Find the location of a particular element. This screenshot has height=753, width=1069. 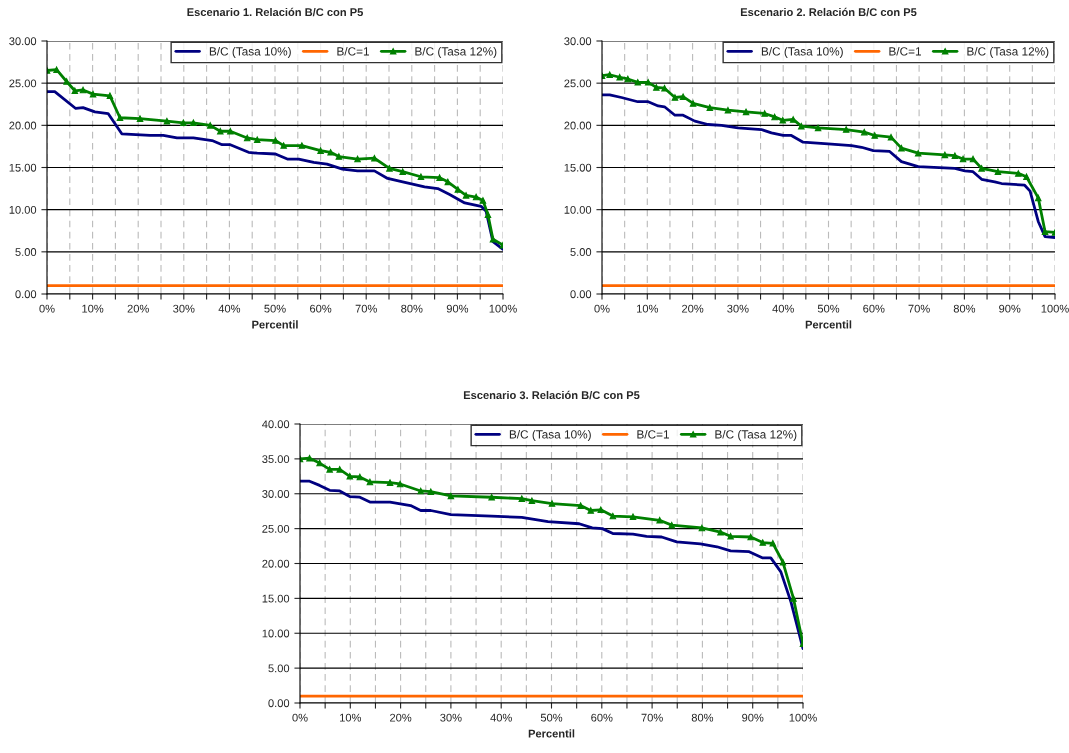

chart-title: Escenario 3. Relación B/C con P5 is located at coordinates (551, 395).